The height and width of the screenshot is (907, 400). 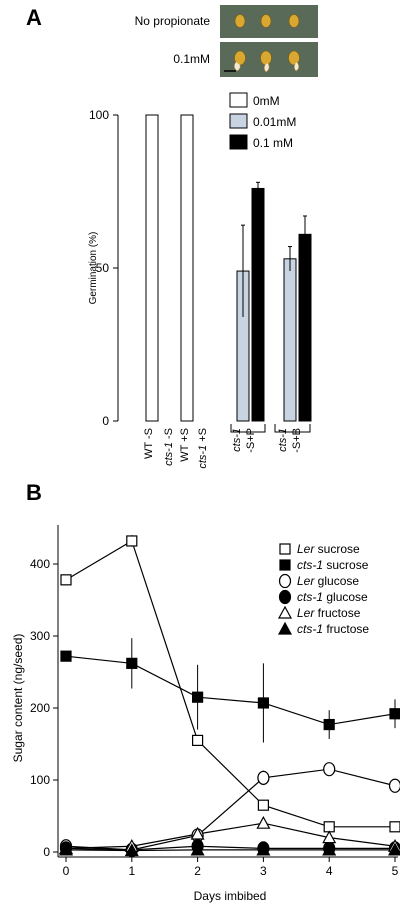 I want to click on sugar-xtick-label-2: 2, so click(x=197, y=871).